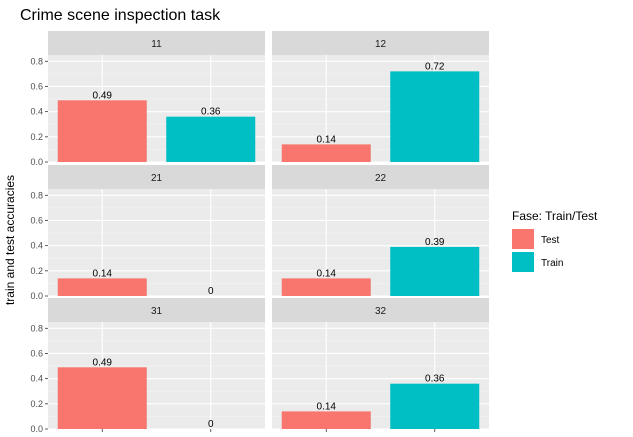 This screenshot has height=437, width=633. Describe the element at coordinates (147, 99) in the screenshot. I see `facet-panel-11: 11 0.0 0.2 0.4 0.6 0.8 0.49 0.36` at that location.